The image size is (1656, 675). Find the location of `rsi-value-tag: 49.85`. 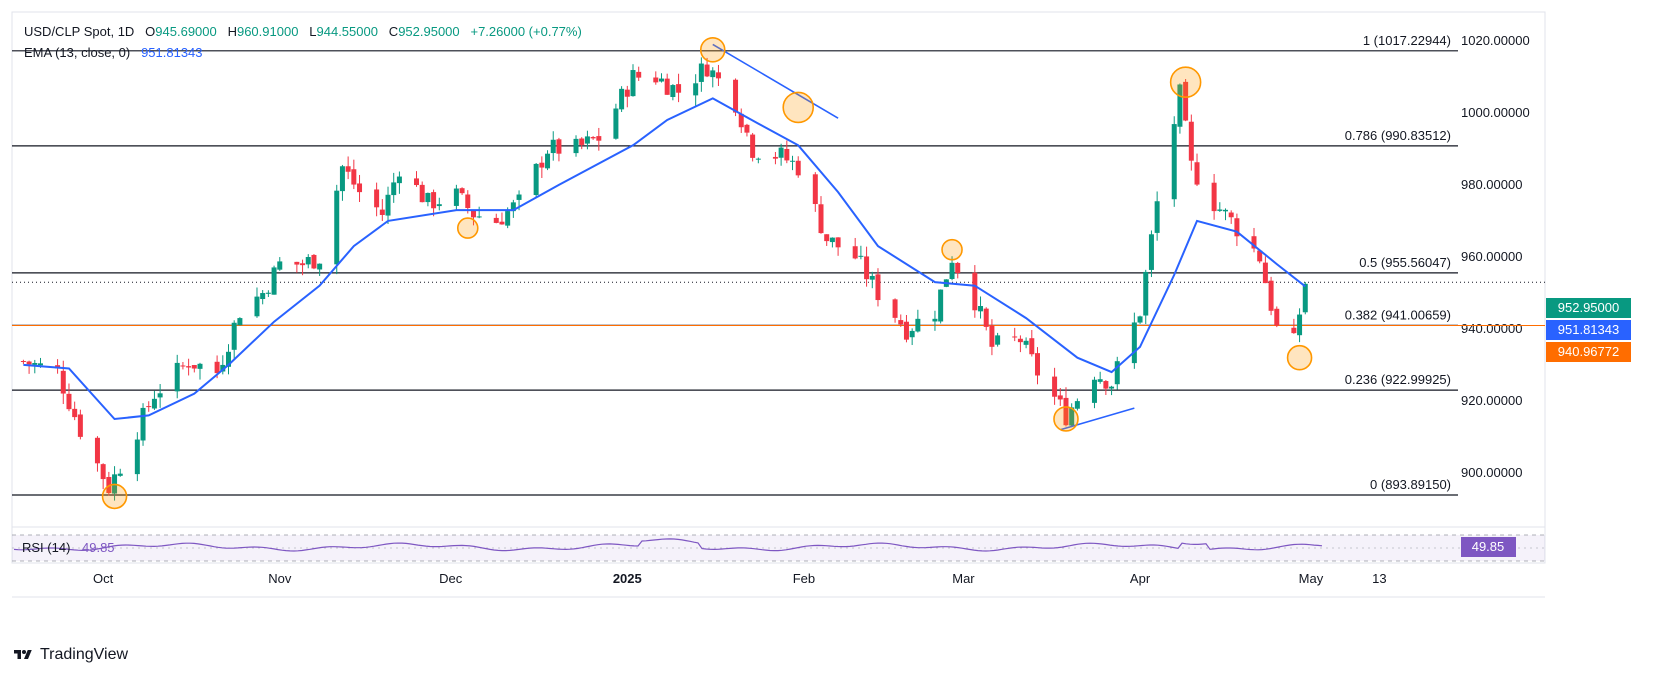

rsi-value-tag: 49.85 is located at coordinates (1488, 546).